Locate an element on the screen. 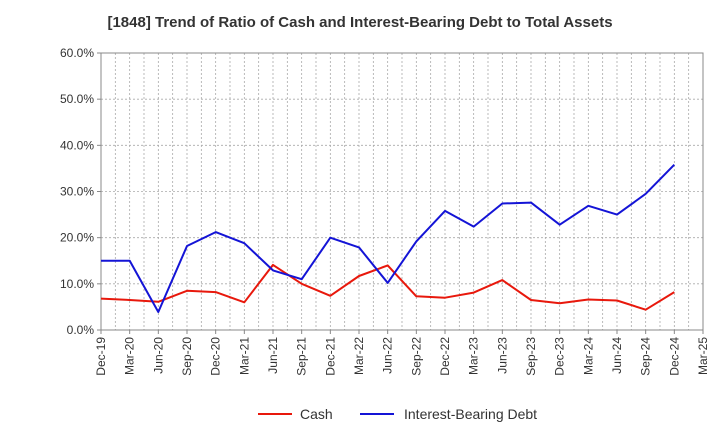 The height and width of the screenshot is (440, 720). y-tick-label: 0.0% is located at coordinates (81, 330).